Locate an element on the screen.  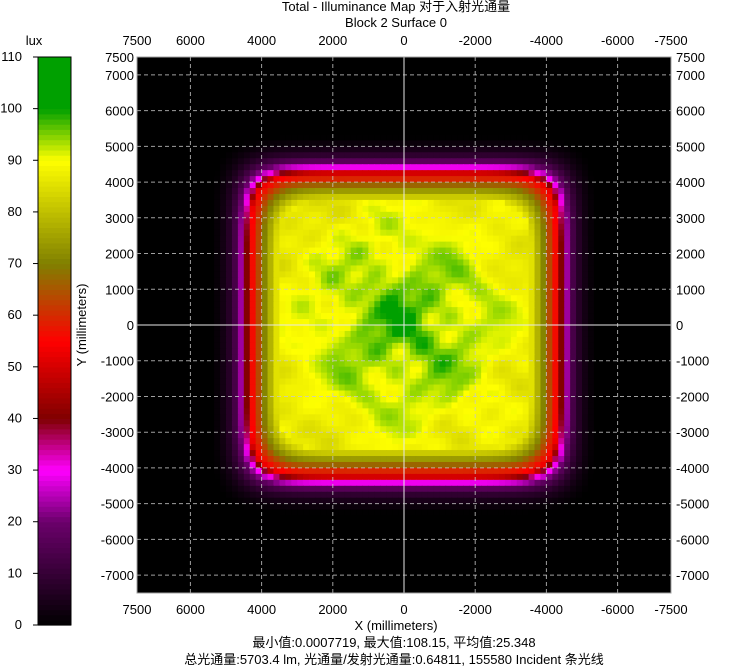
colorbar-tick-label: 80 is located at coordinates (15, 211).